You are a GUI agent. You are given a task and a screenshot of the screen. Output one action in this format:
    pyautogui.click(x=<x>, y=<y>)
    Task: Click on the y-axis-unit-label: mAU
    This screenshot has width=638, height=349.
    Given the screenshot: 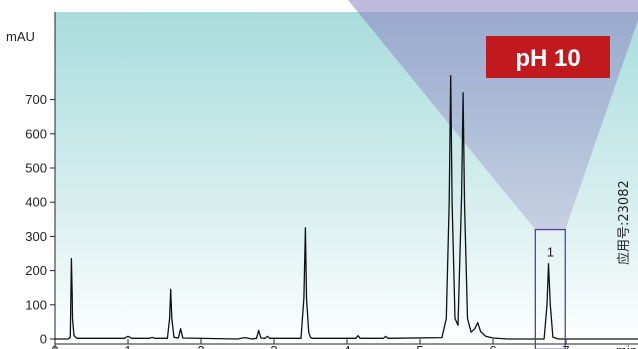 What is the action you would take?
    pyautogui.click(x=20, y=36)
    